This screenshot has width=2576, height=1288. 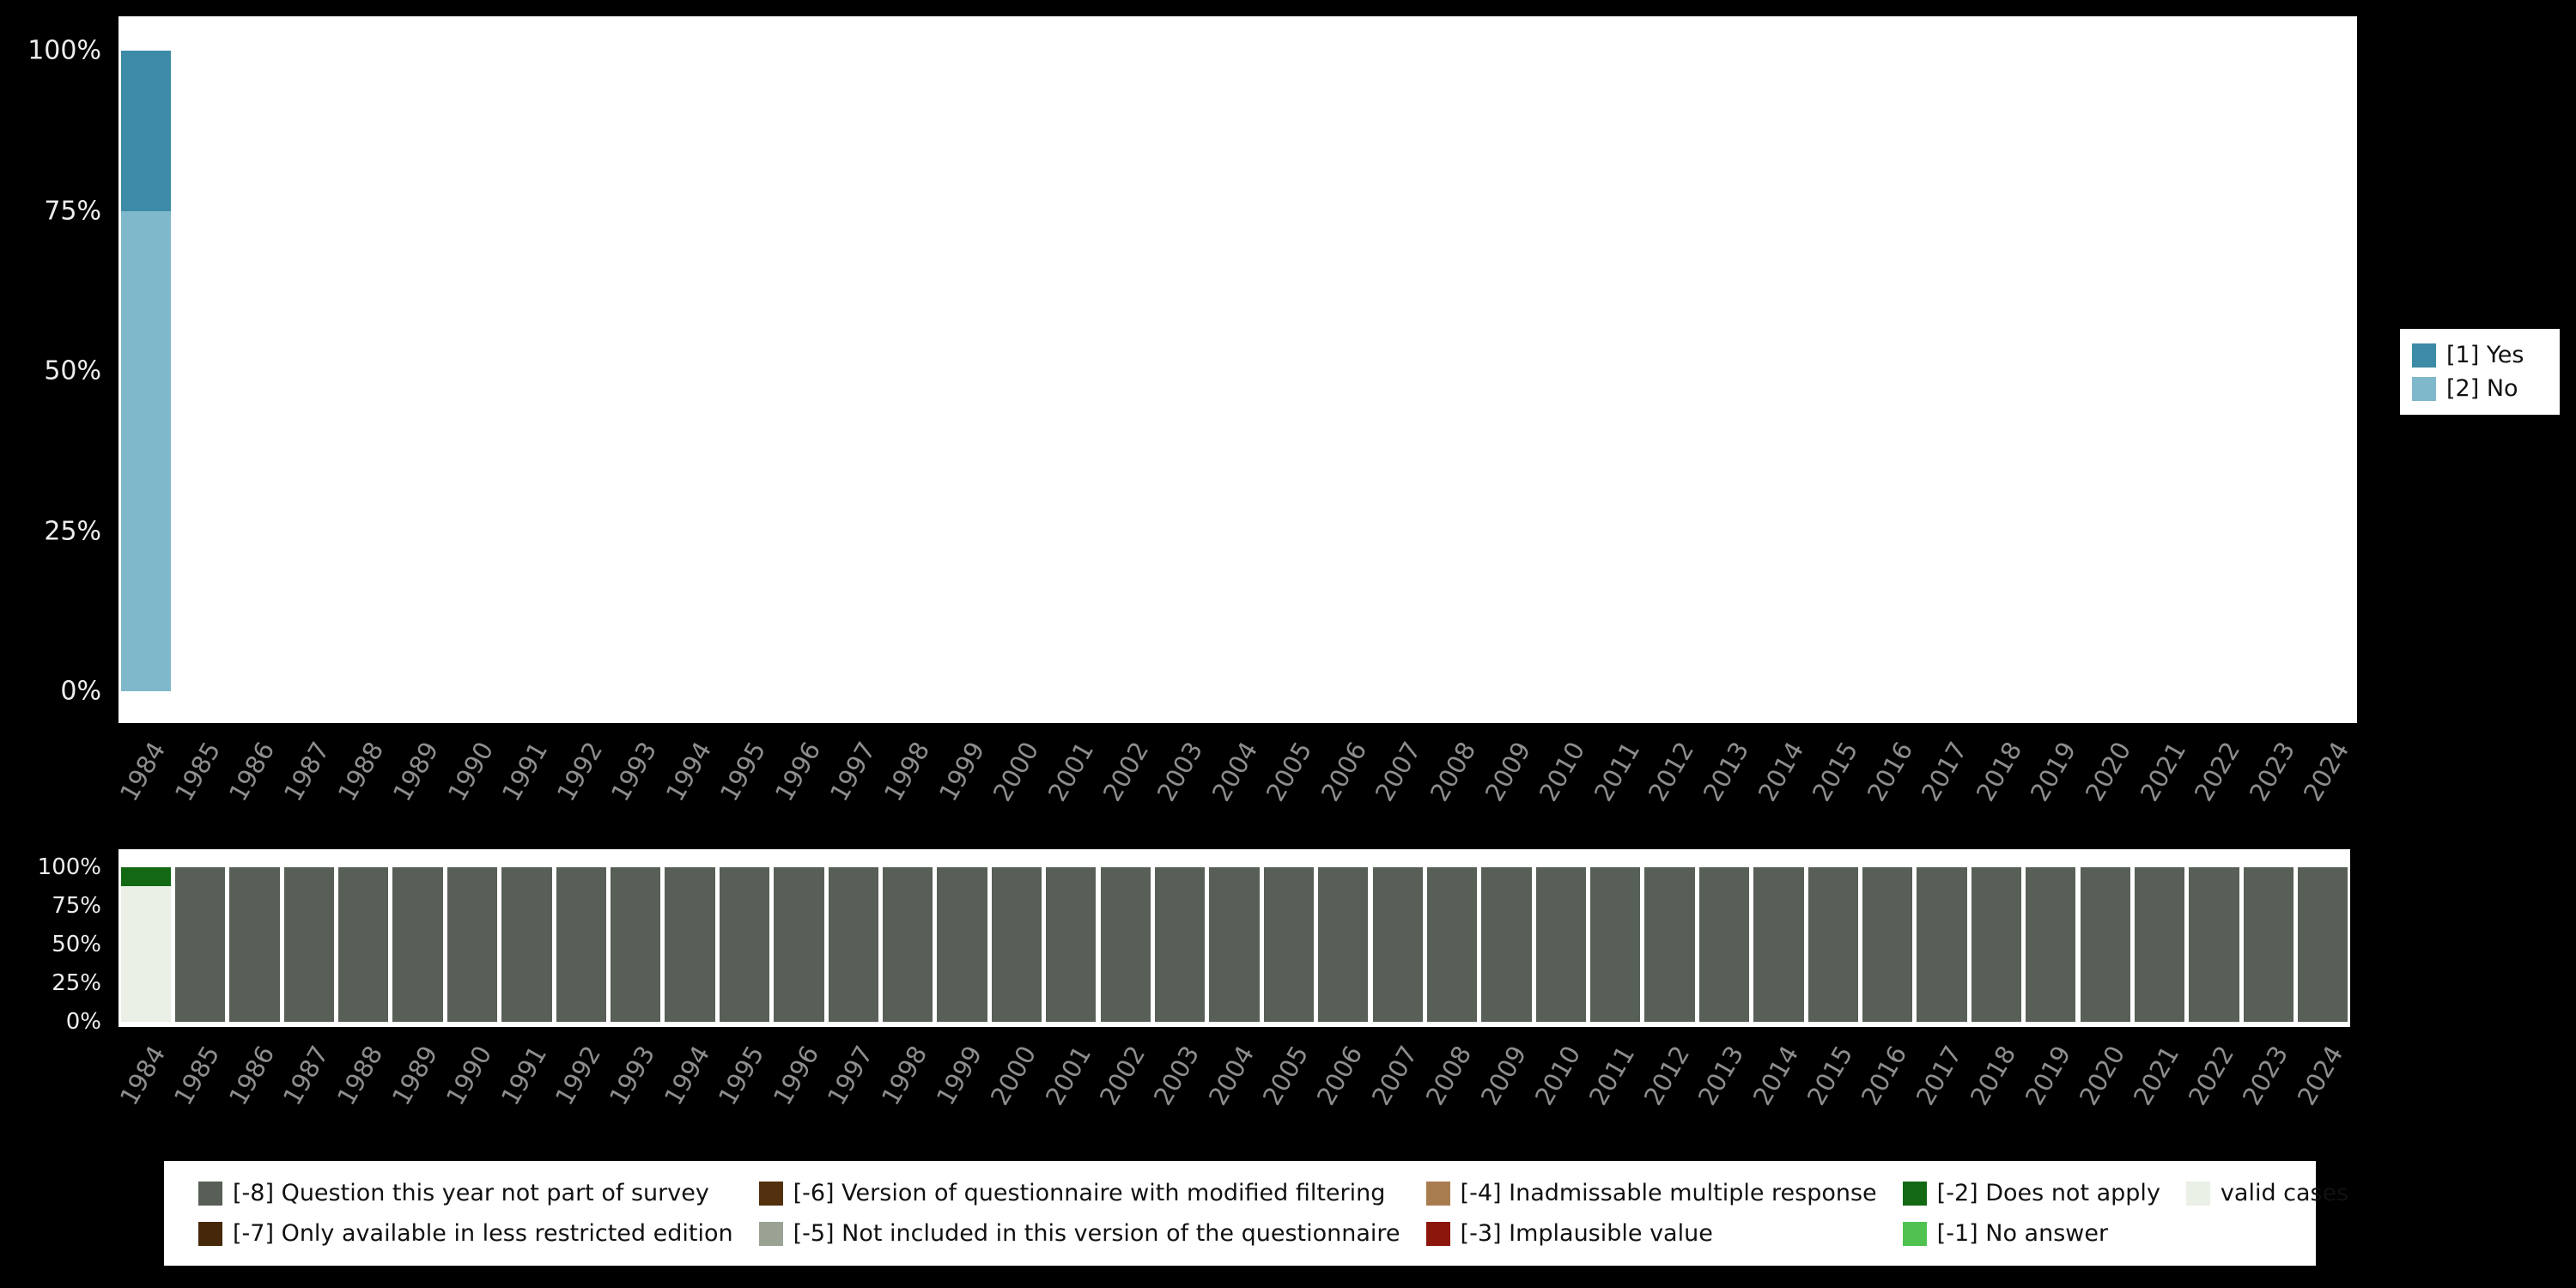 What do you see at coordinates (1776, 1075) in the screenshot?
I see `x-tick-label: 2014` at bounding box center [1776, 1075].